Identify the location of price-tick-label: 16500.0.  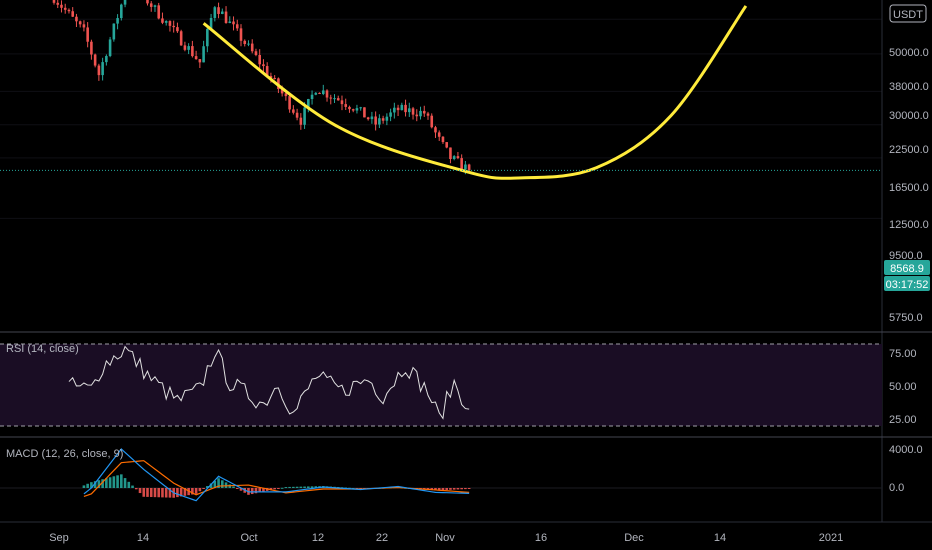
(909, 188).